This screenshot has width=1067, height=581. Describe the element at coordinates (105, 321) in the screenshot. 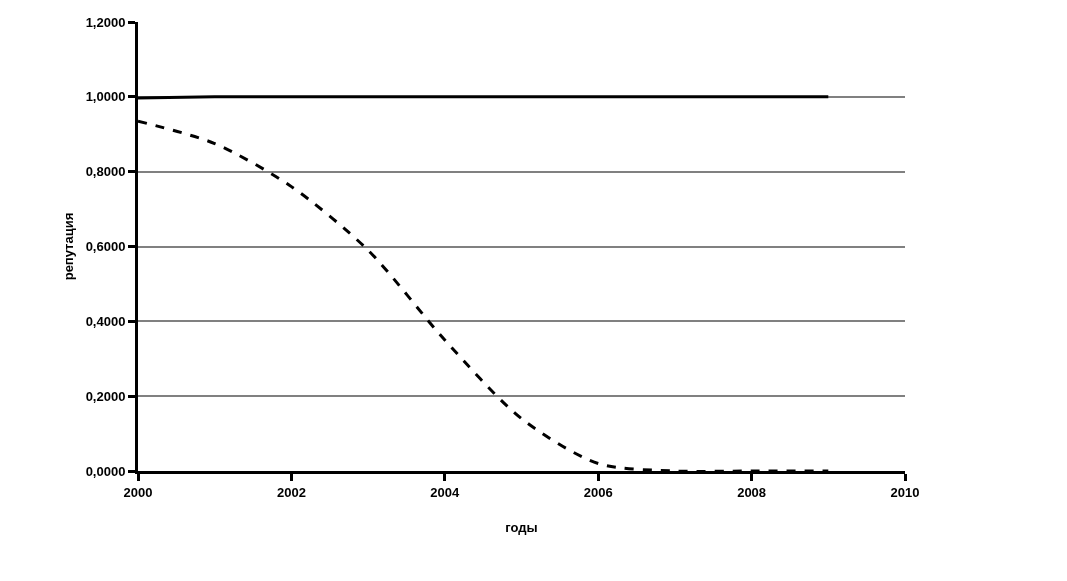

I see `y-tick-label: 0,4000` at that location.